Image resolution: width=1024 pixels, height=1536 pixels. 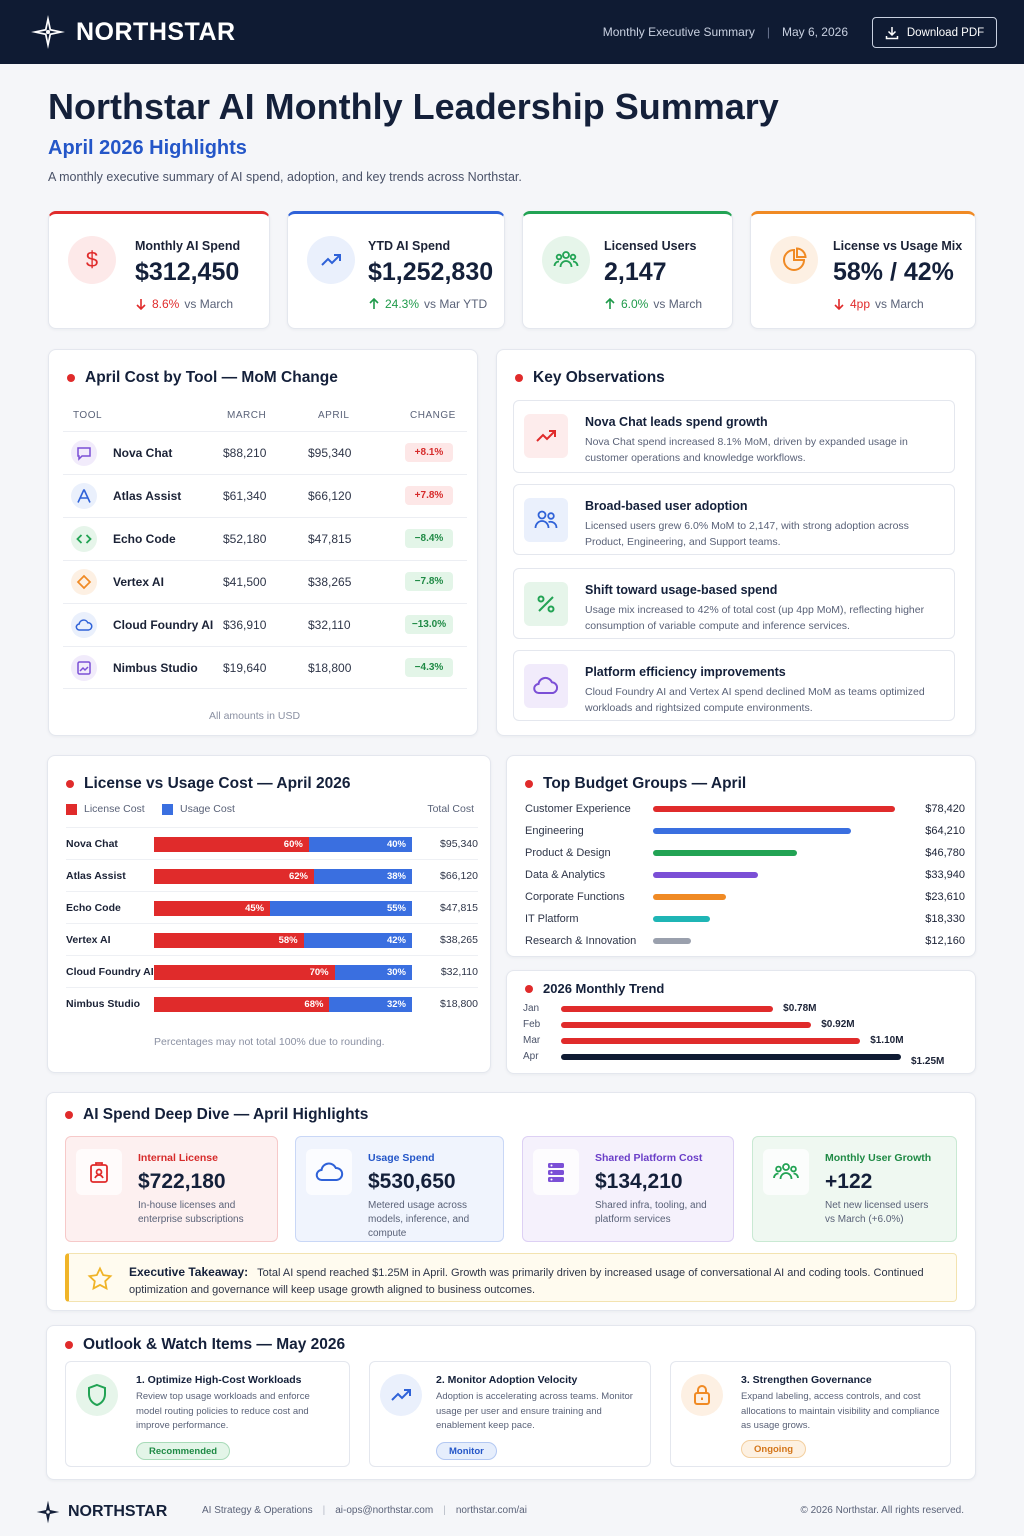 I want to click on budget-group-row: Customer Experience $78,420, so click(x=745, y=810).